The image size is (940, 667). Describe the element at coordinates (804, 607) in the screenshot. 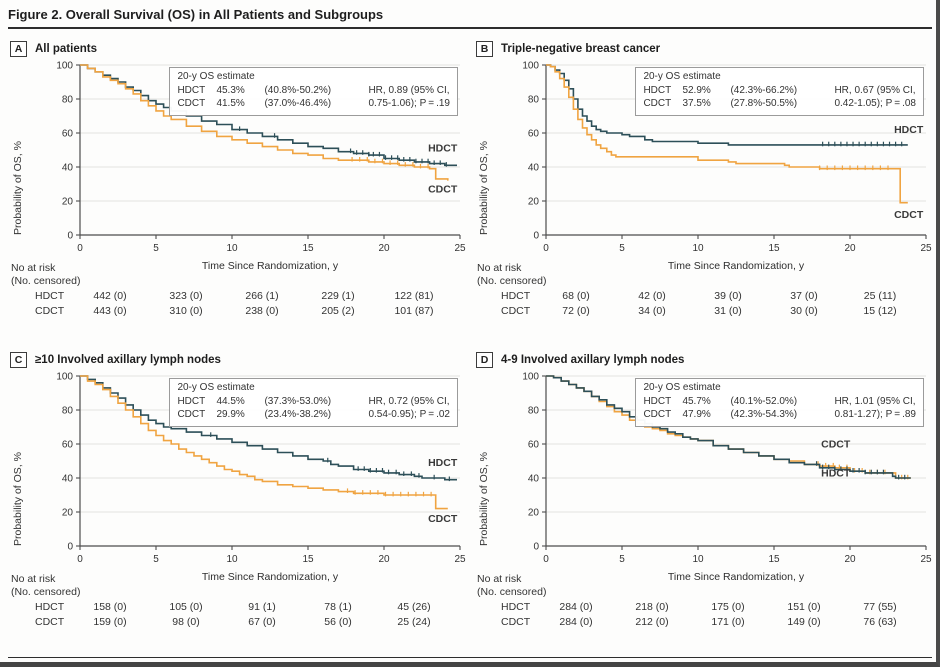

I see `risk-value: 151 (0)` at that location.